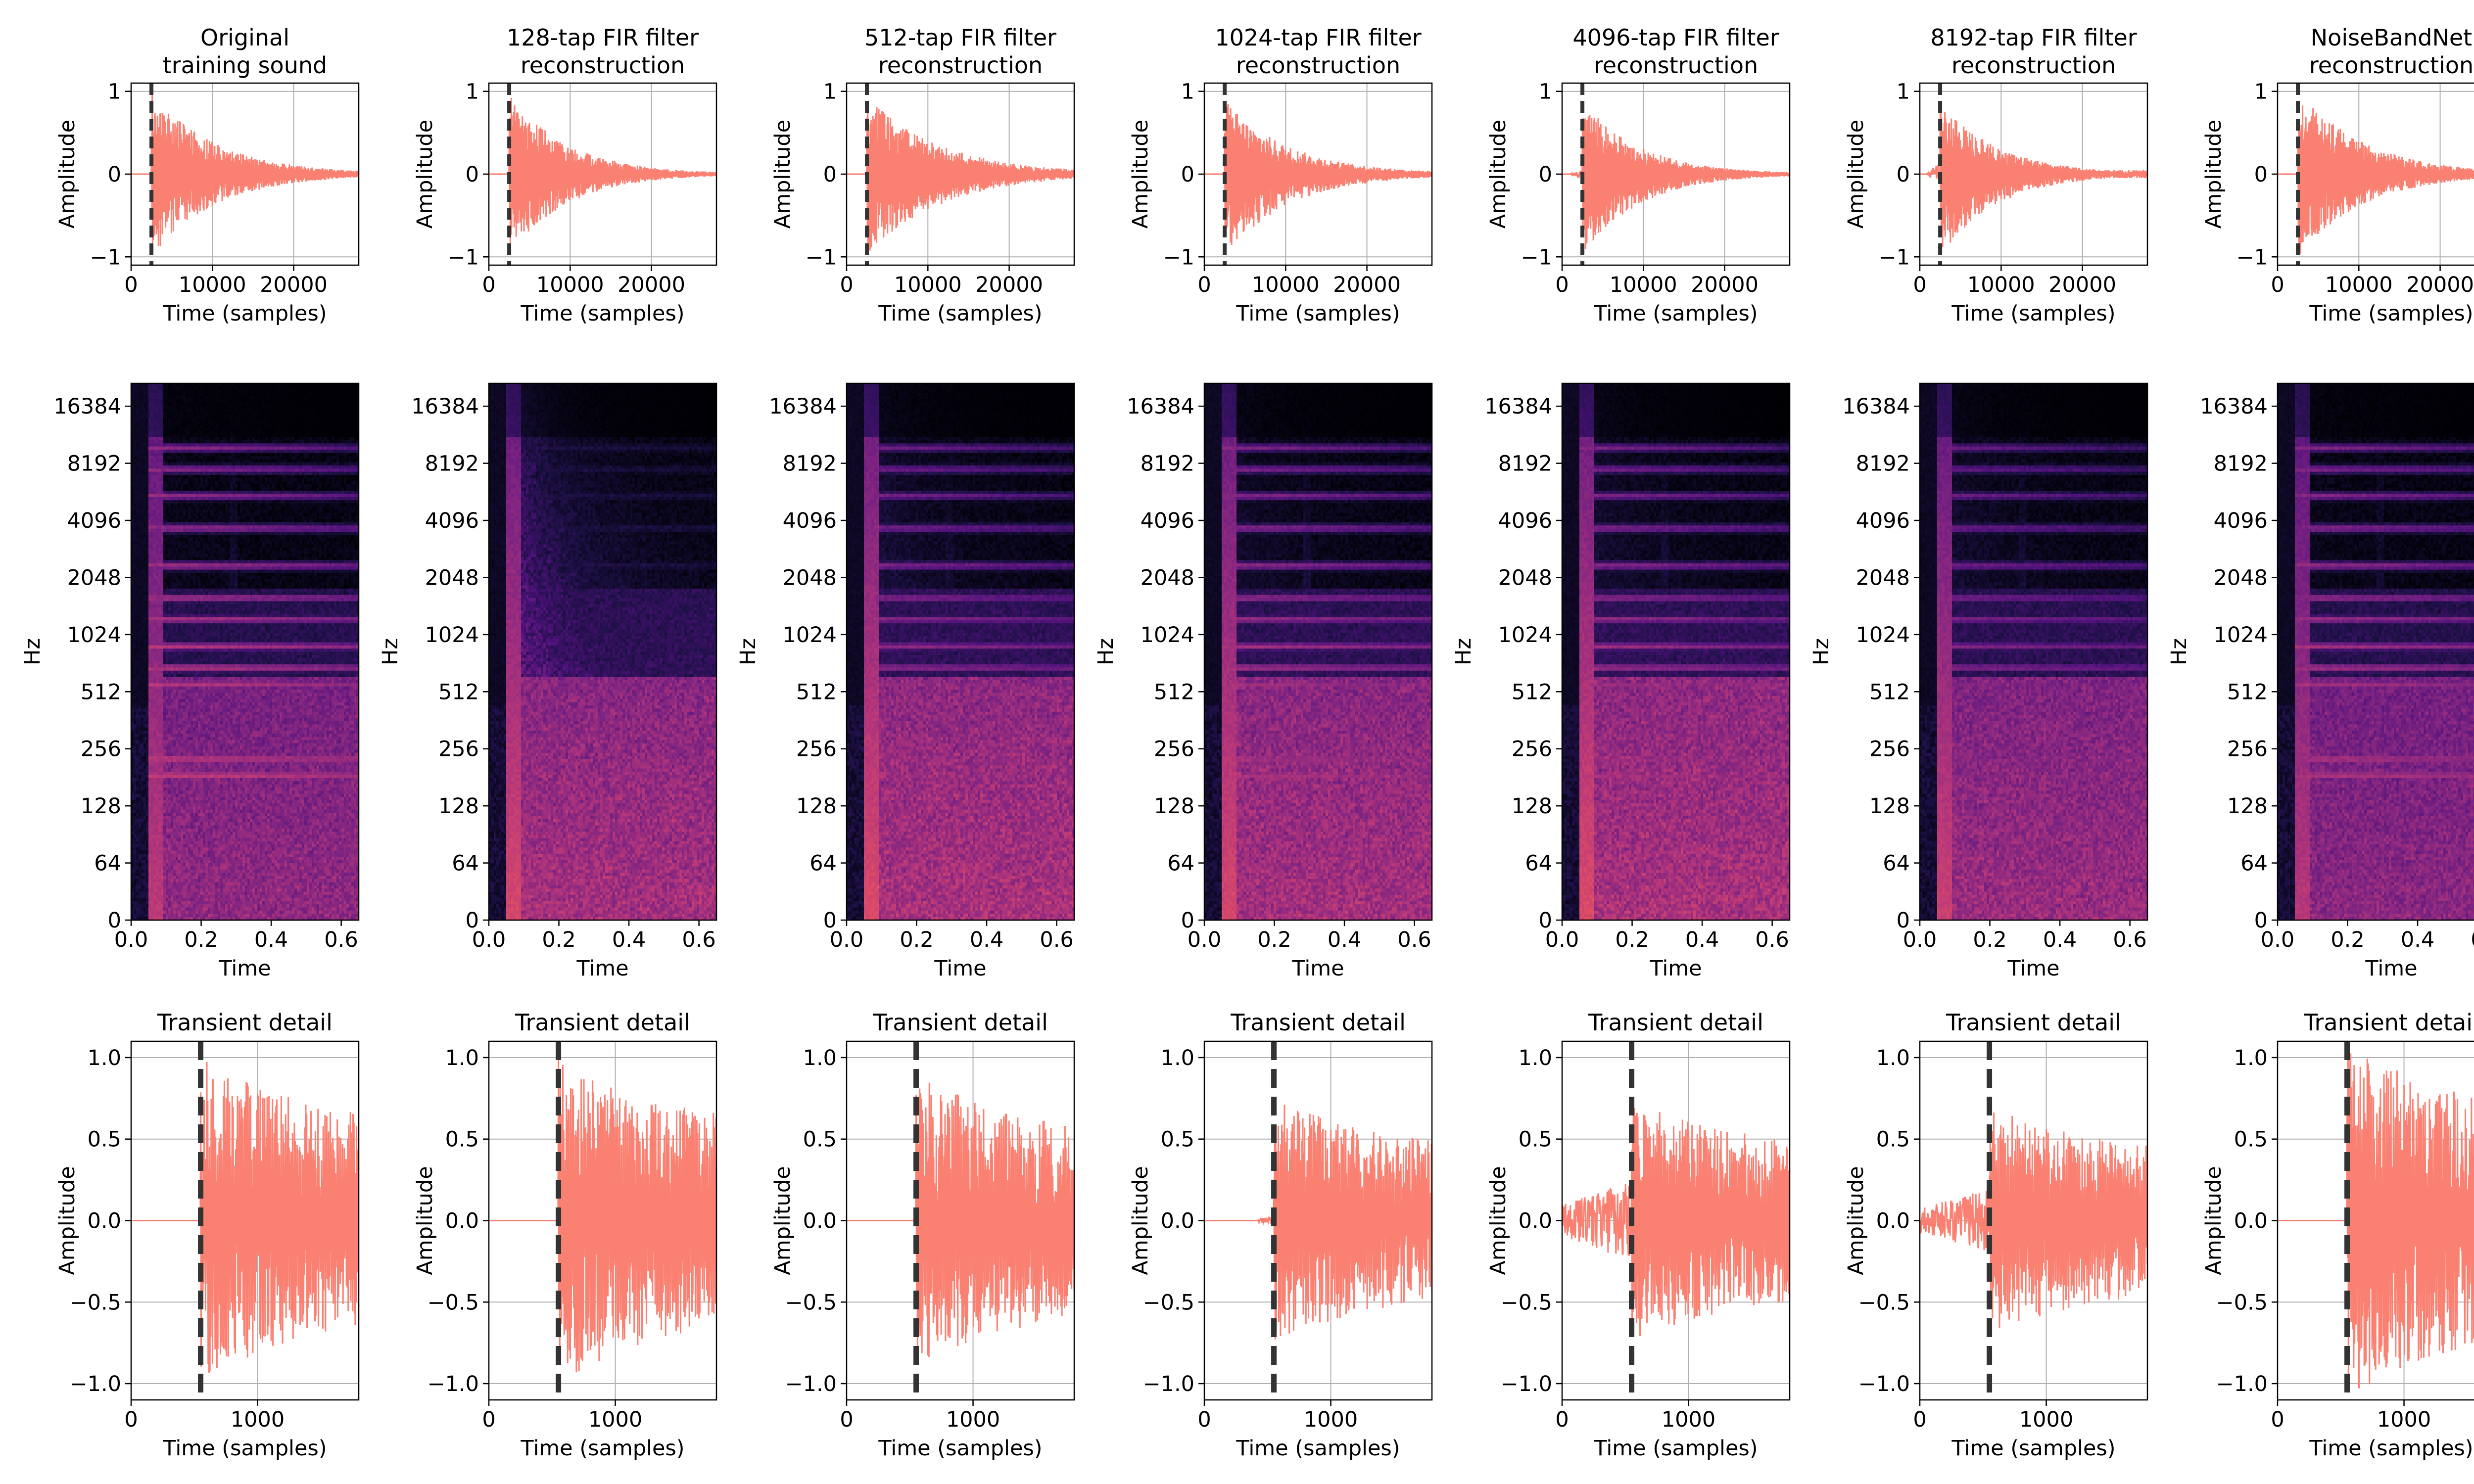 The width and height of the screenshot is (2474, 1484). I want to click on column-title: 512-tap FIR filter, so click(960, 37).